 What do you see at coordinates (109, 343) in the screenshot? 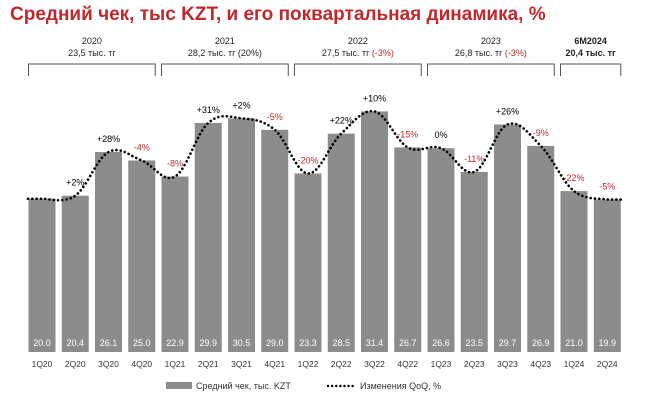
I see `bar-value-label-3Q20: 26.1` at bounding box center [109, 343].